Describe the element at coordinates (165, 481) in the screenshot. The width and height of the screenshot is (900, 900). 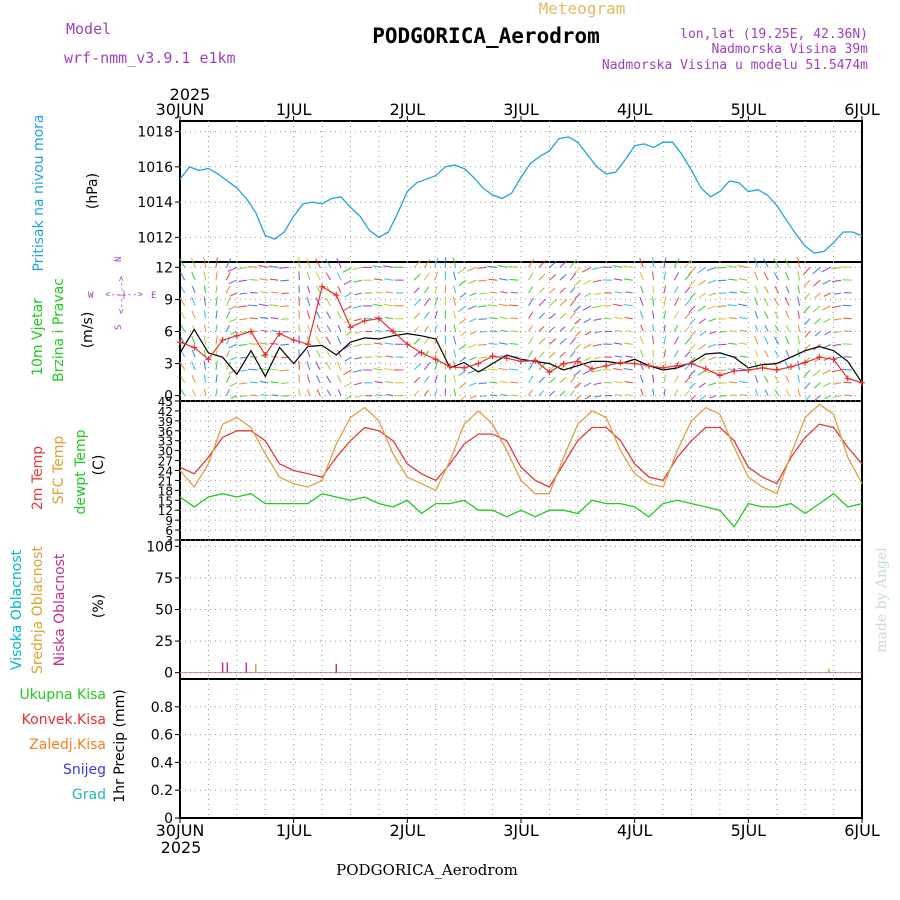
I see `y-tick-label: 21` at that location.